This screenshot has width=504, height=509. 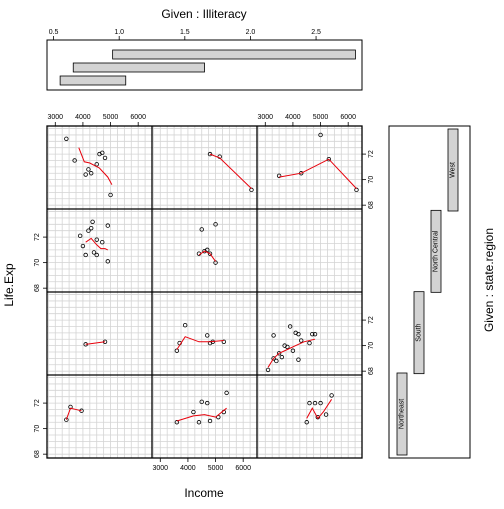 I want to click on region-bar-label: South, so click(x=419, y=332).